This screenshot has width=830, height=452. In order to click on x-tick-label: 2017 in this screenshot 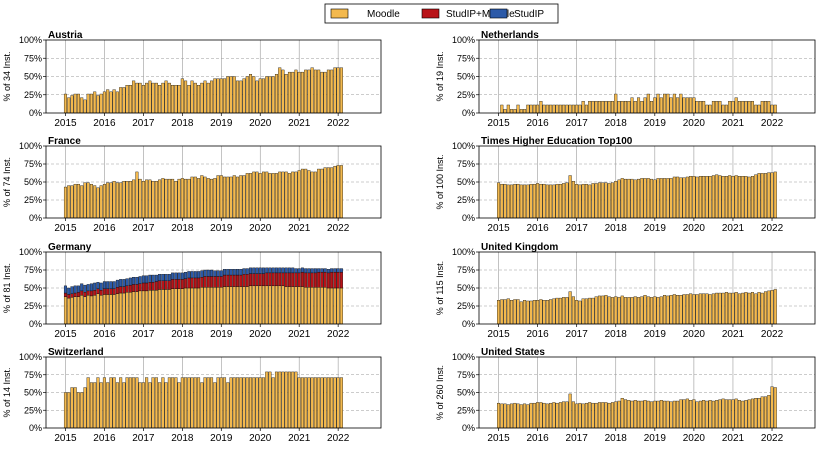, I will do `click(143, 334)`.